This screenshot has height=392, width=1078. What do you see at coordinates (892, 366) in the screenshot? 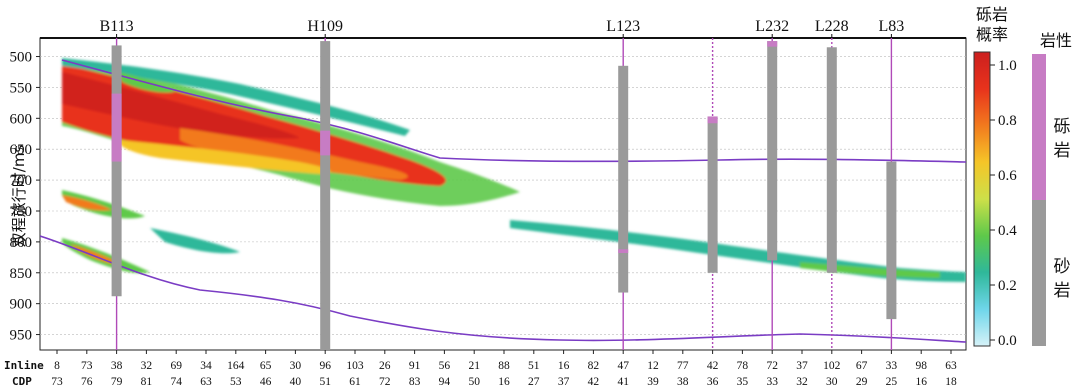
I see `inline-tick-label: 33` at bounding box center [892, 366].